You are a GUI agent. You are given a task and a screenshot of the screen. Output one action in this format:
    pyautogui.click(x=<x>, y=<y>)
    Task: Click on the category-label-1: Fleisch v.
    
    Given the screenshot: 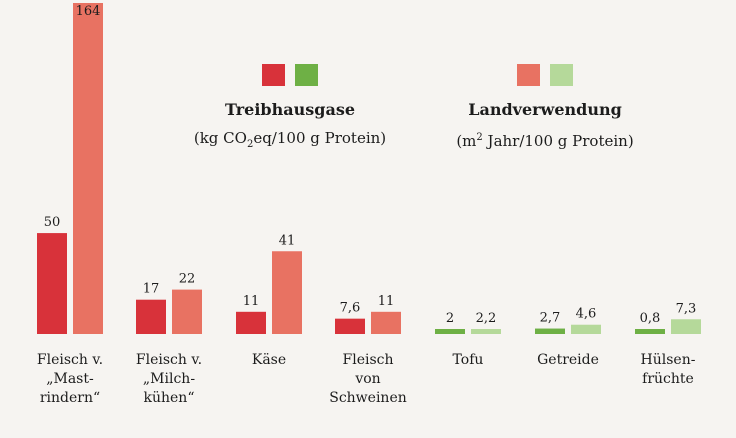 What is the action you would take?
    pyautogui.click(x=169, y=360)
    